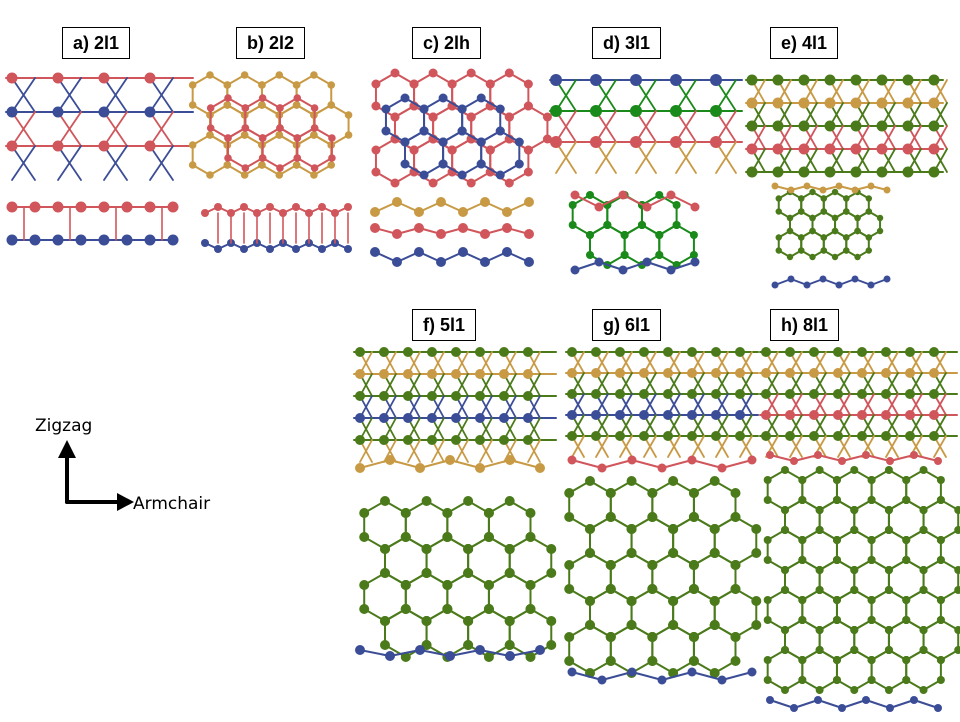 This screenshot has width=960, height=722. Describe the element at coordinates (455, 504) in the screenshot. I see `structure-5l1` at that location.